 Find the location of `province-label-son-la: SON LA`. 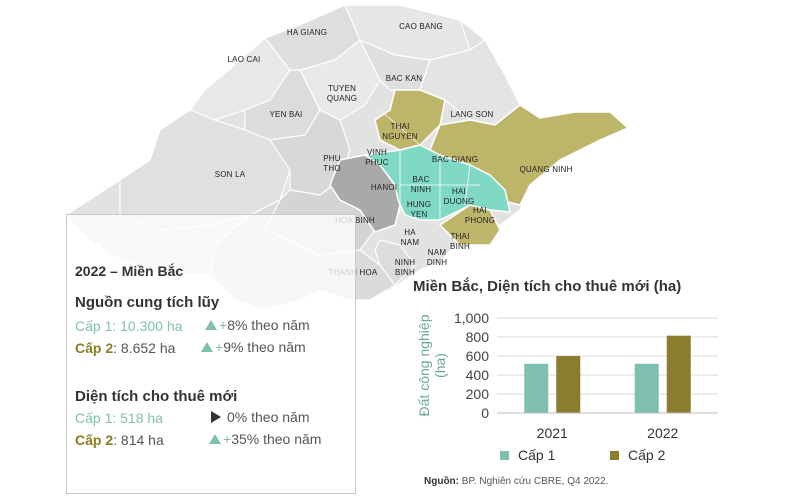

province-label-son-la: SON LA is located at coordinates (230, 174).